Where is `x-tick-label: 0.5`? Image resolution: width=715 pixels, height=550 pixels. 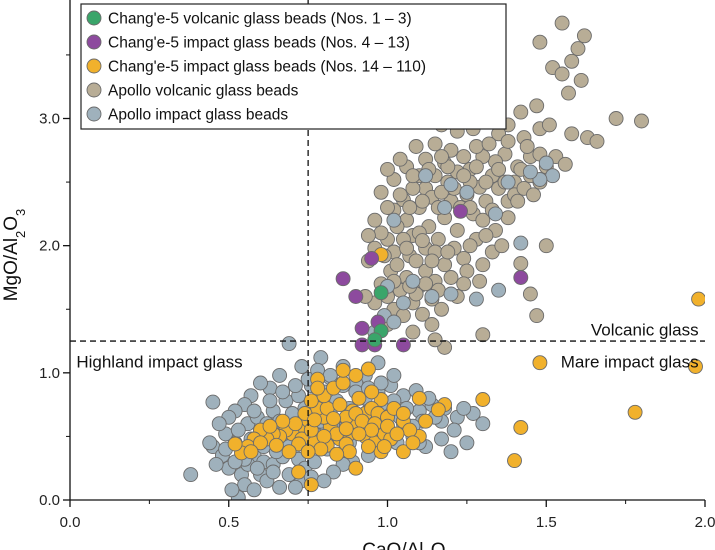
x-tick-label: 0.5 is located at coordinates (228, 522).